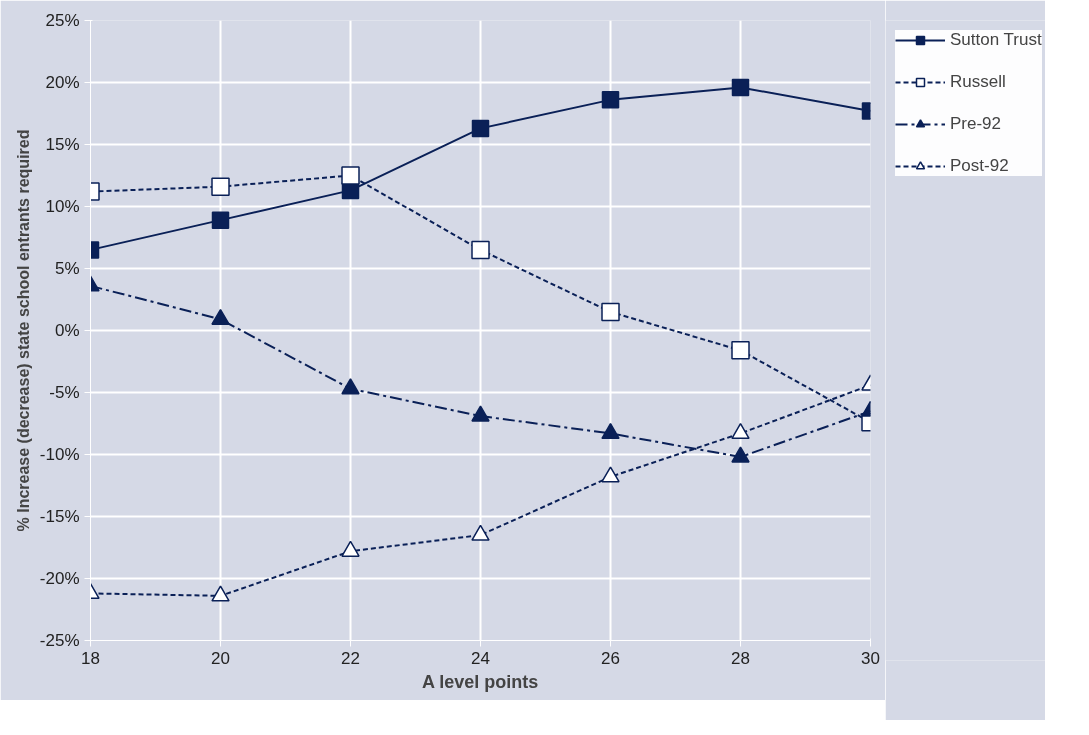  What do you see at coordinates (59, 578) in the screenshot?
I see `y-tick-label: -20%` at bounding box center [59, 578].